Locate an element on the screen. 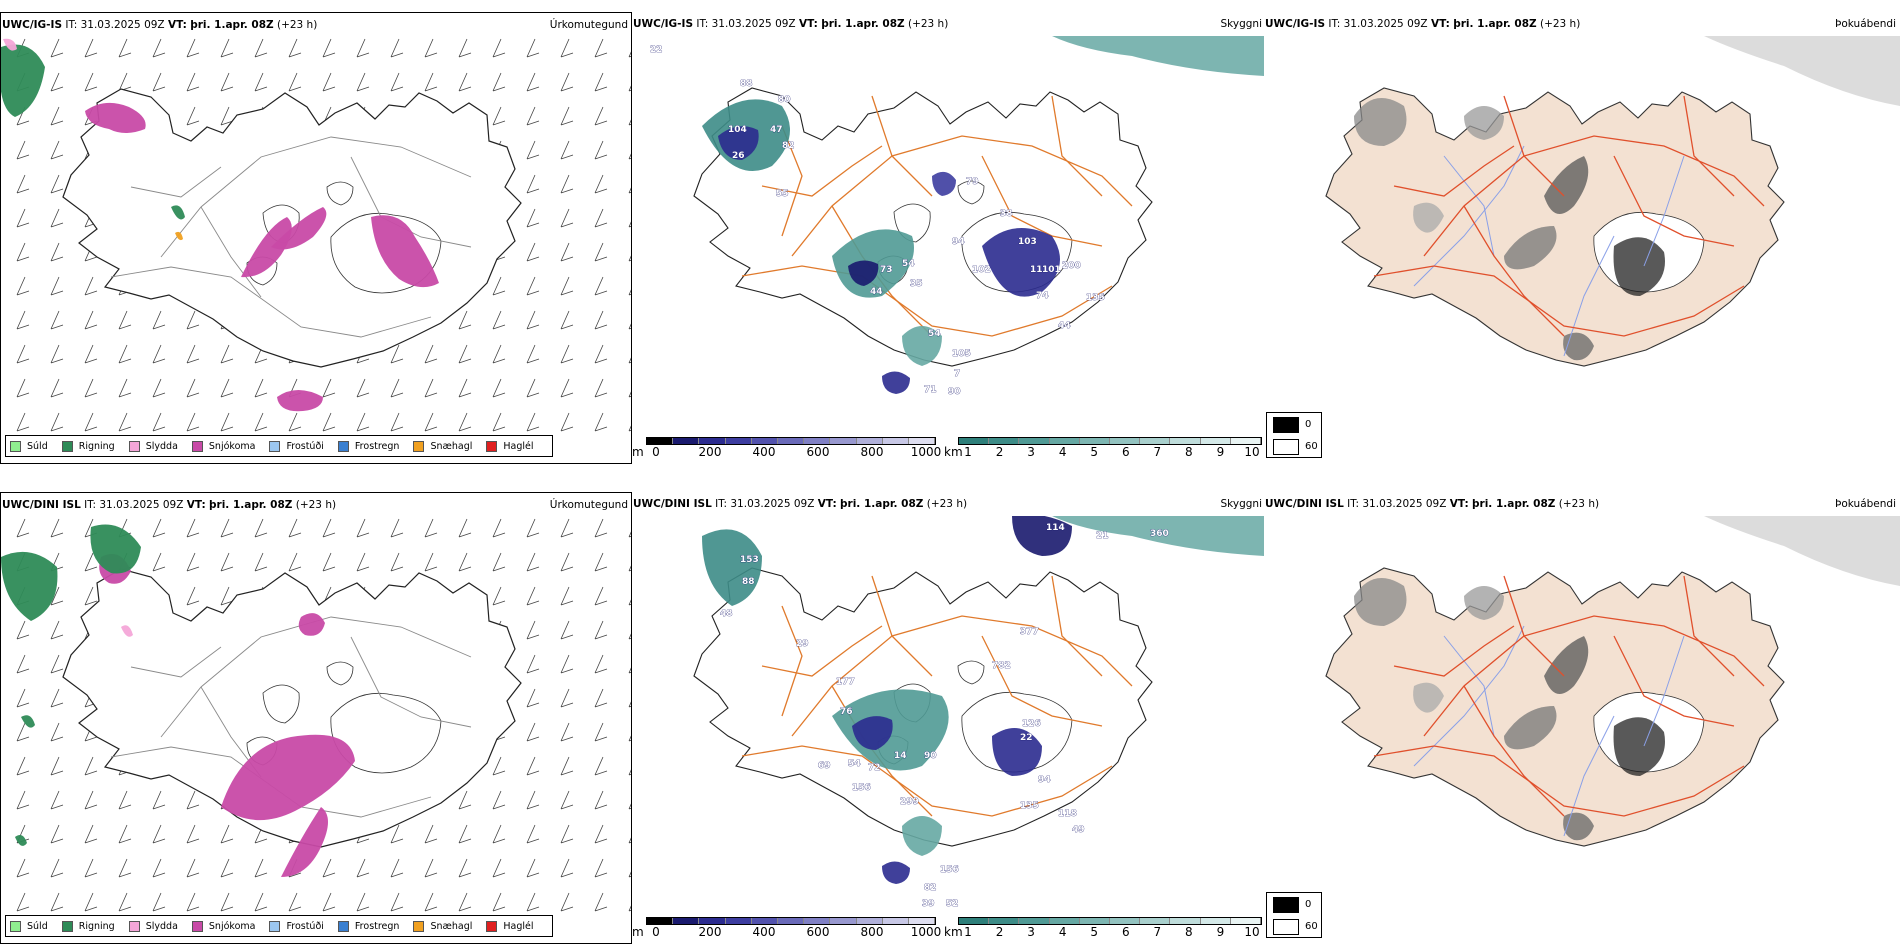  fog-legend-label: 60 is located at coordinates (1311, 926).